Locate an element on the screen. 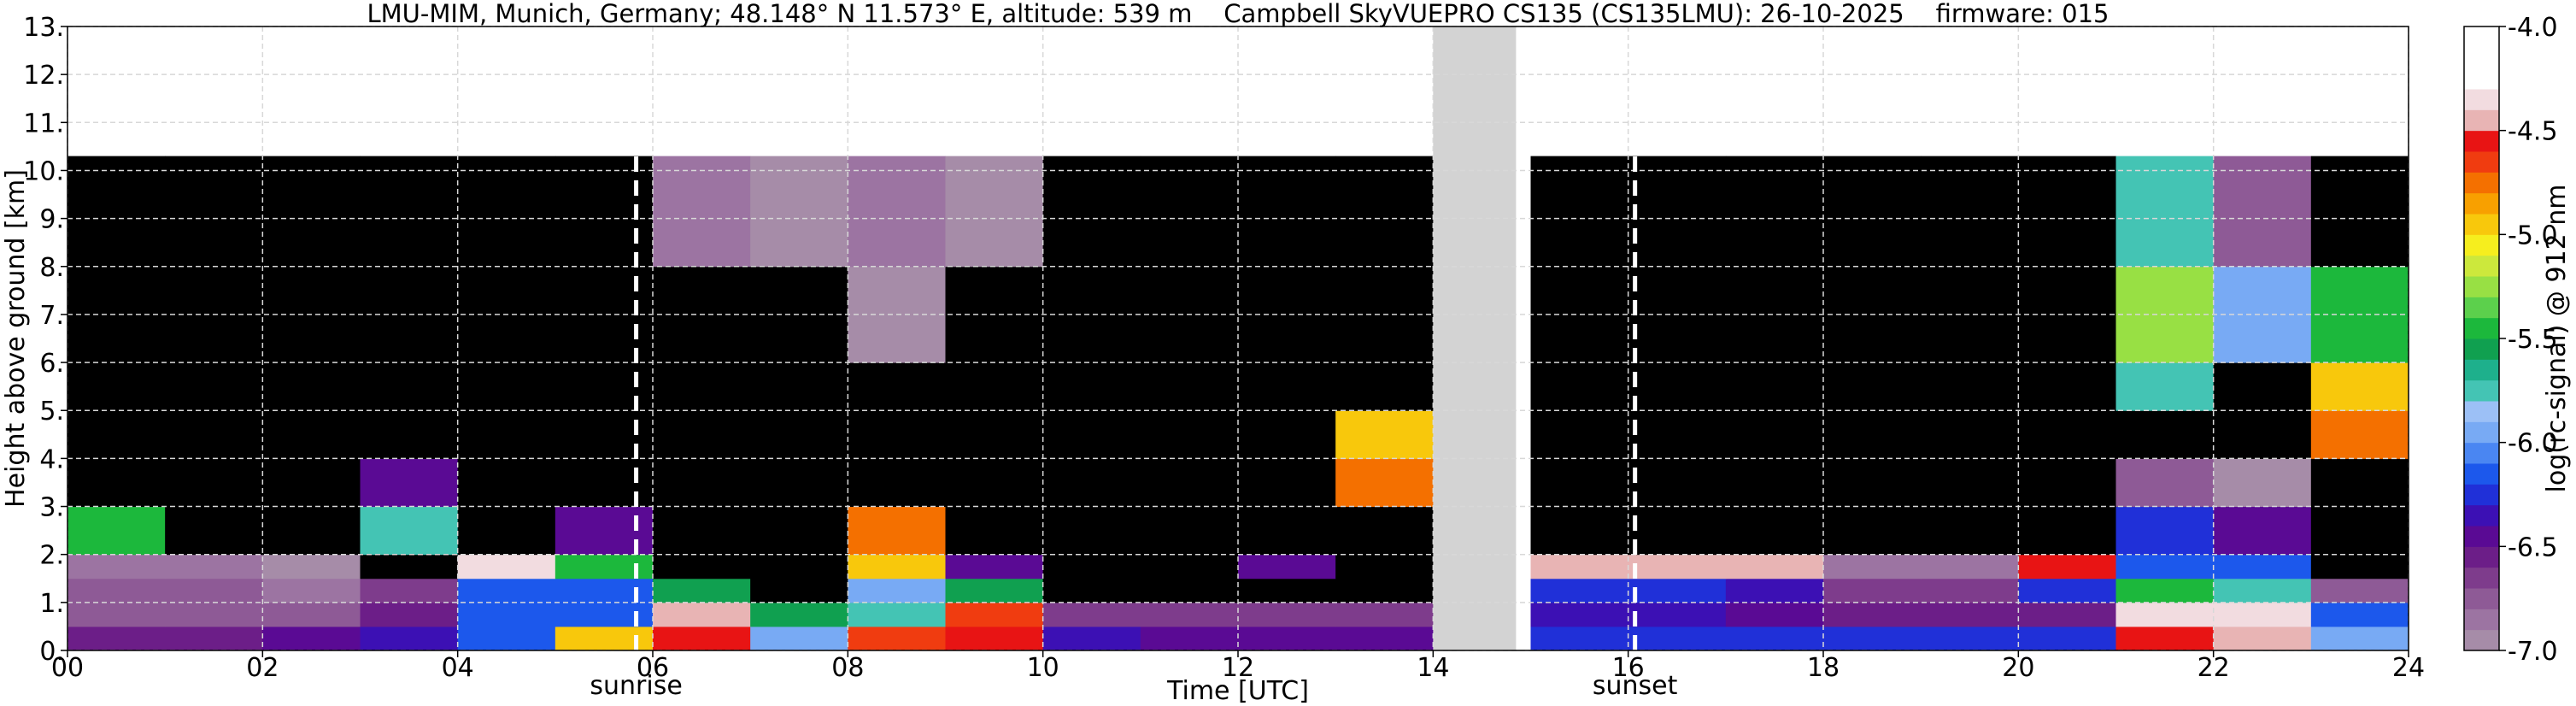 The width and height of the screenshot is (2576, 706). data-gap is located at coordinates (1475, 338).